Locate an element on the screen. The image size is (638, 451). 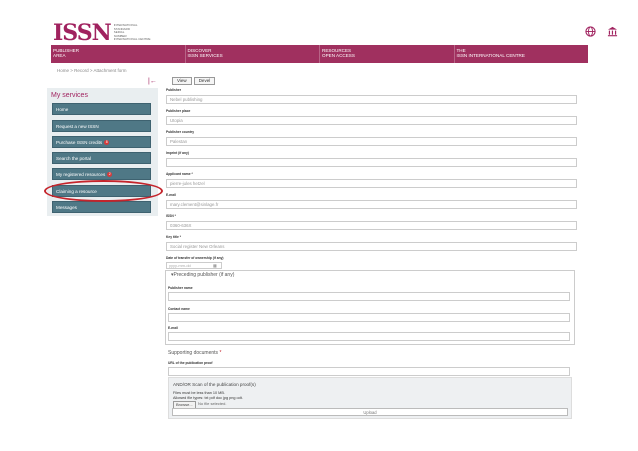
logo-text-line: STANDARD is located at coordinates (121, 28).